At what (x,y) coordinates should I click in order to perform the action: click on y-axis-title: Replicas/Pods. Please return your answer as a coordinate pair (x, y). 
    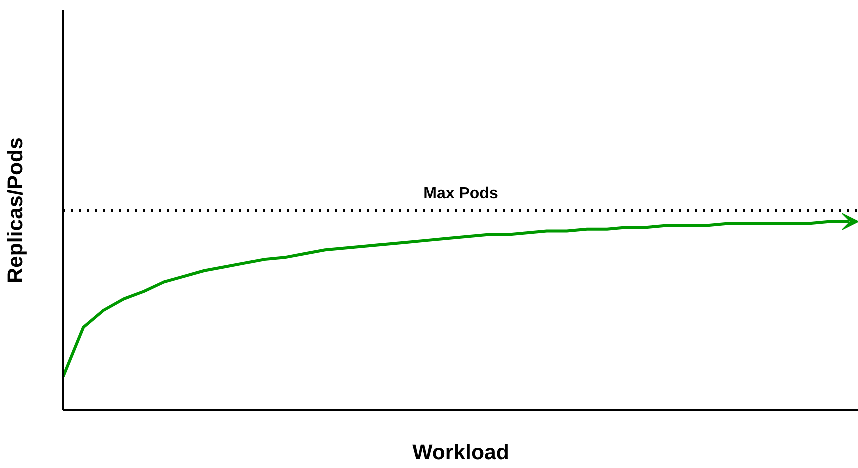
    Looking at the image, I should click on (16, 211).